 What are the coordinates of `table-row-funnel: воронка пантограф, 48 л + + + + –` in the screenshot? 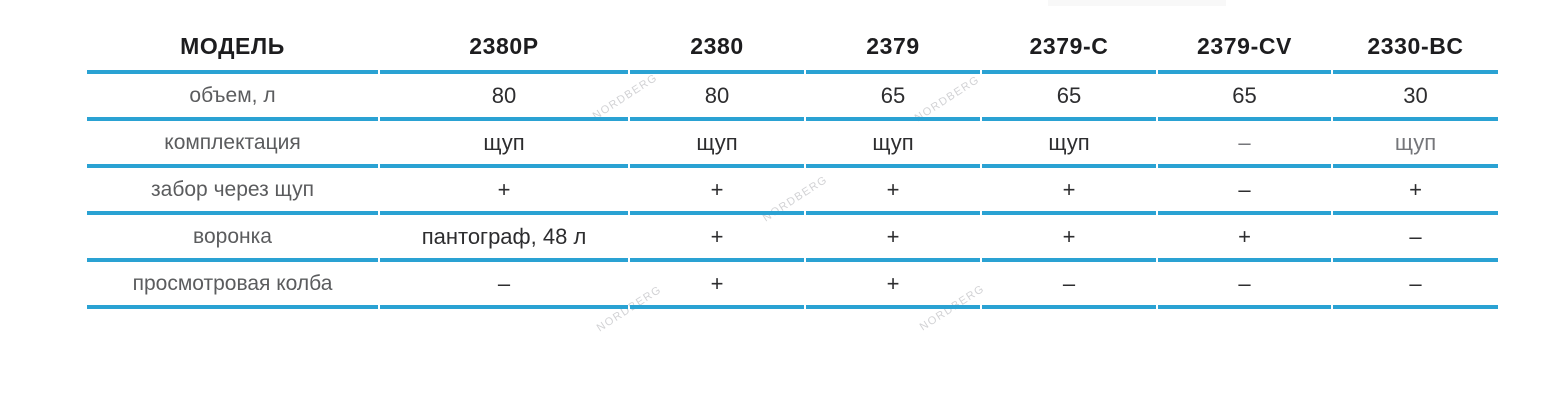 It's located at (792, 238).